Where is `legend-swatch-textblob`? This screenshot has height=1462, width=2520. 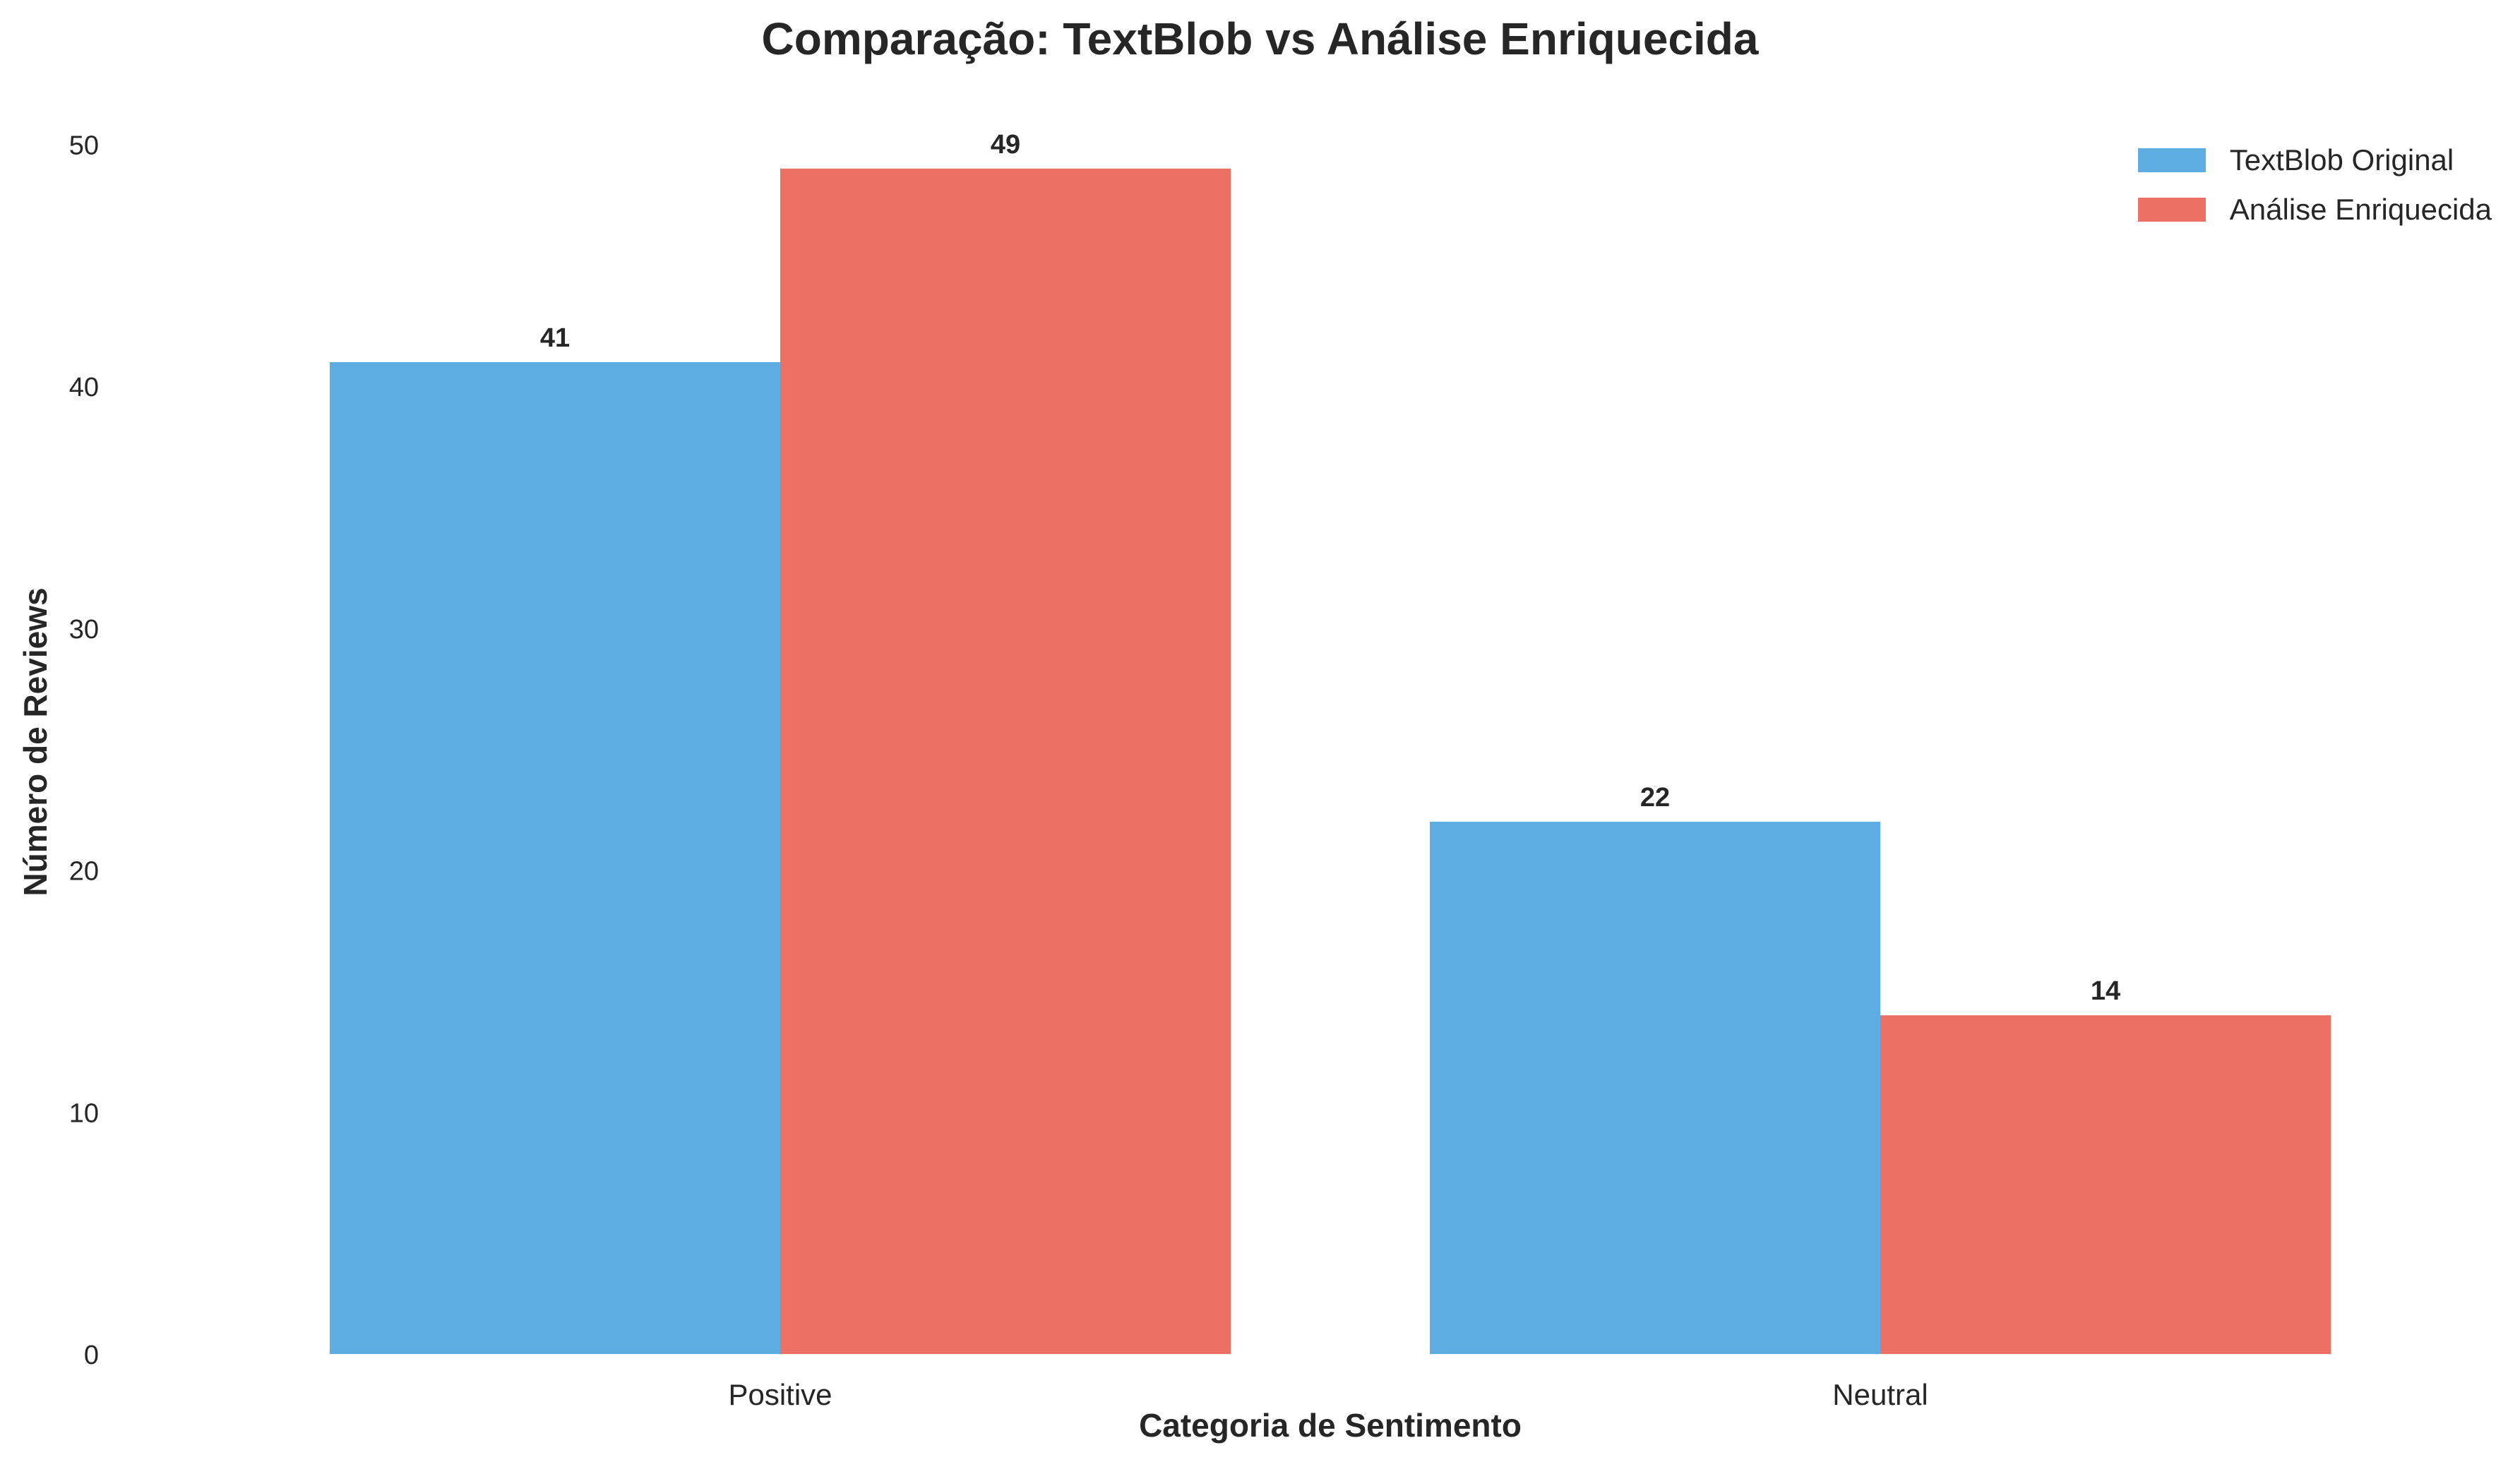
legend-swatch-textblob is located at coordinates (2171, 160).